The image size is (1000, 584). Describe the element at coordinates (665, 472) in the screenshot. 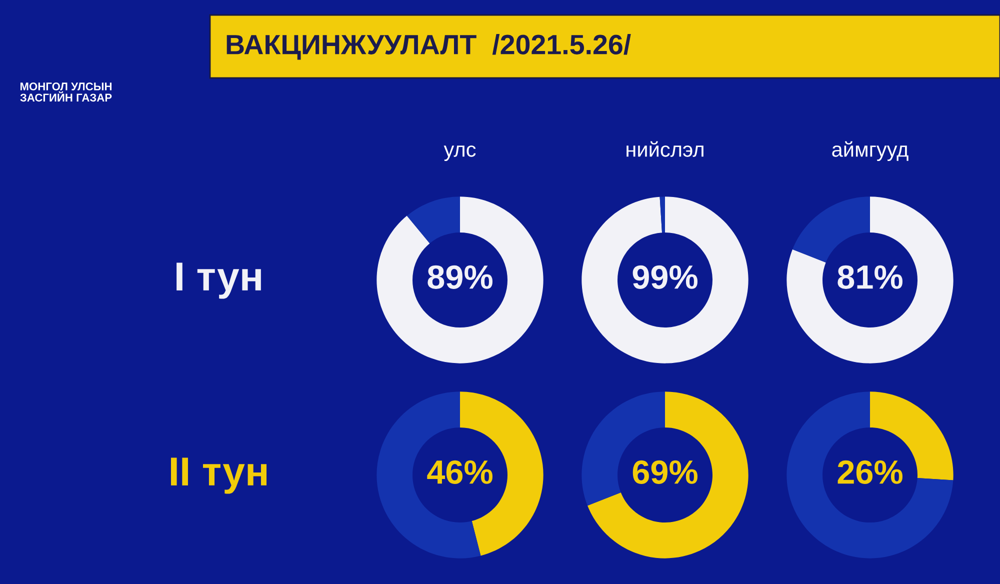

I see `data-label: 69%` at that location.